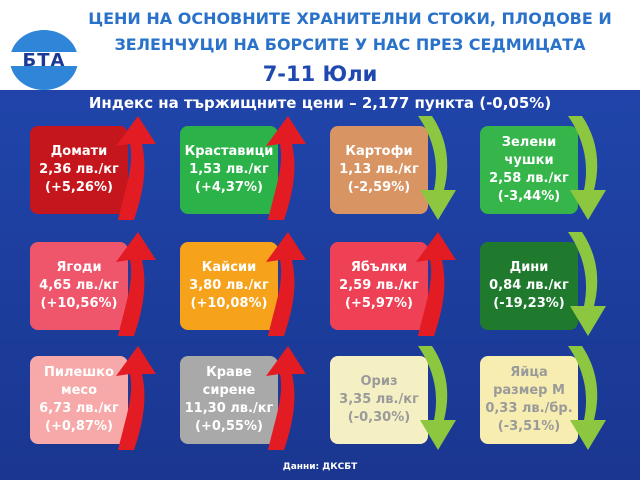 This screenshot has height=480, width=640. What do you see at coordinates (379, 417) in the screenshot?
I see `card-change: (-0,30%)` at bounding box center [379, 417].